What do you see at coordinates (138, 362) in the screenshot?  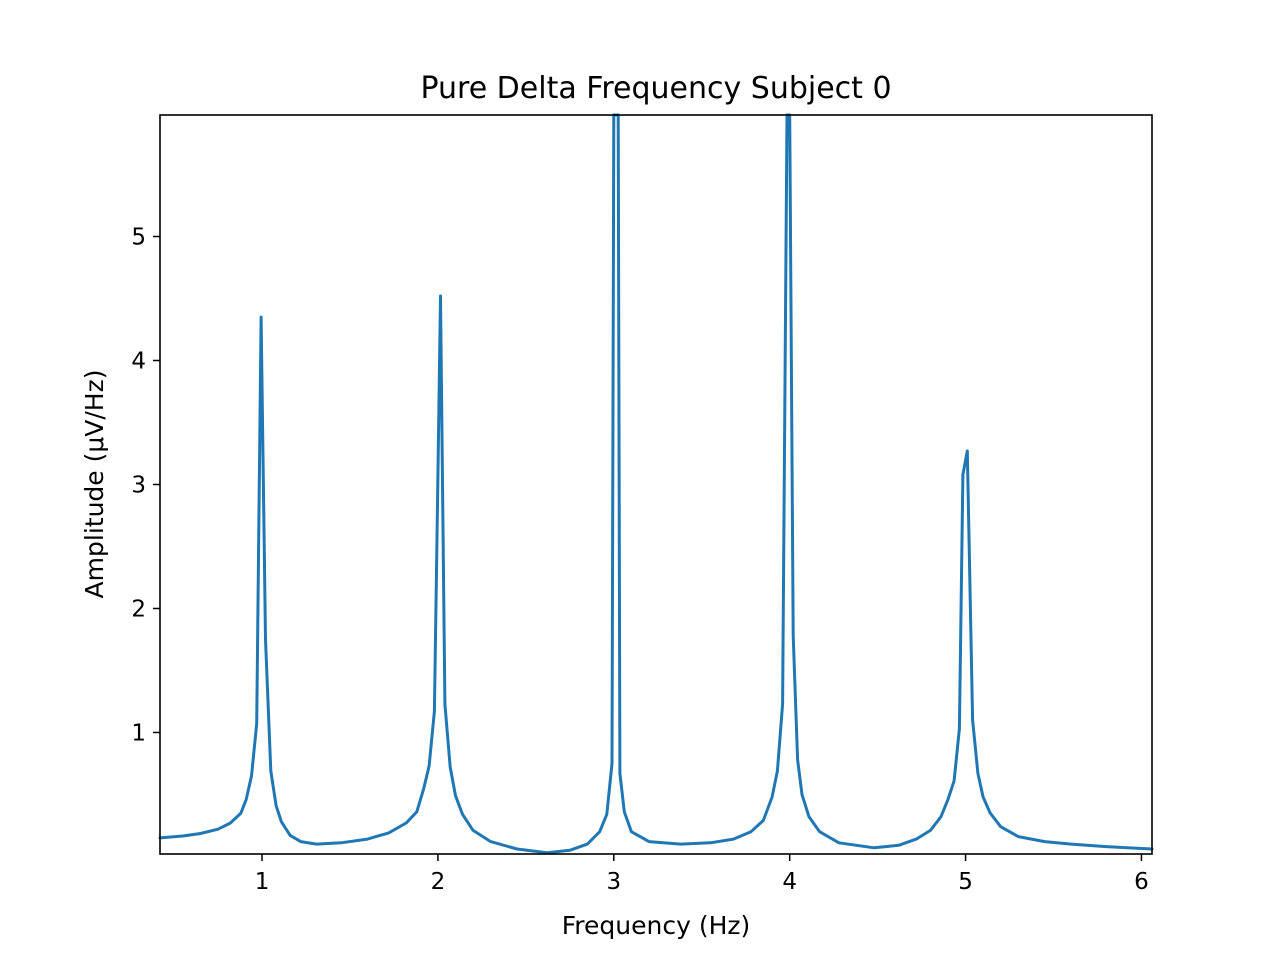 I see `y-tick-label: 4` at bounding box center [138, 362].